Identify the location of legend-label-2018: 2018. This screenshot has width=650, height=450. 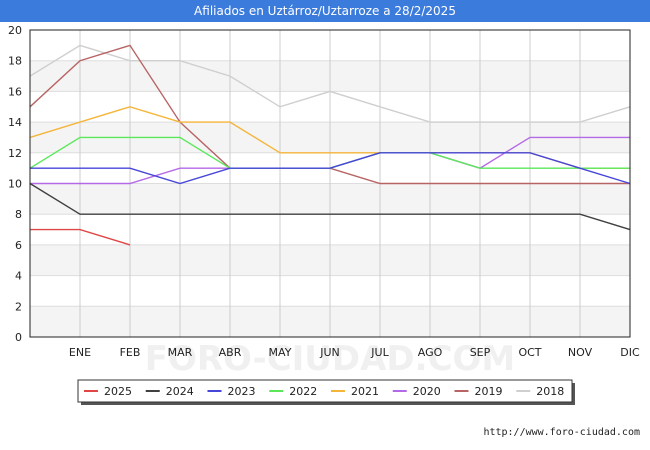
(550, 391).